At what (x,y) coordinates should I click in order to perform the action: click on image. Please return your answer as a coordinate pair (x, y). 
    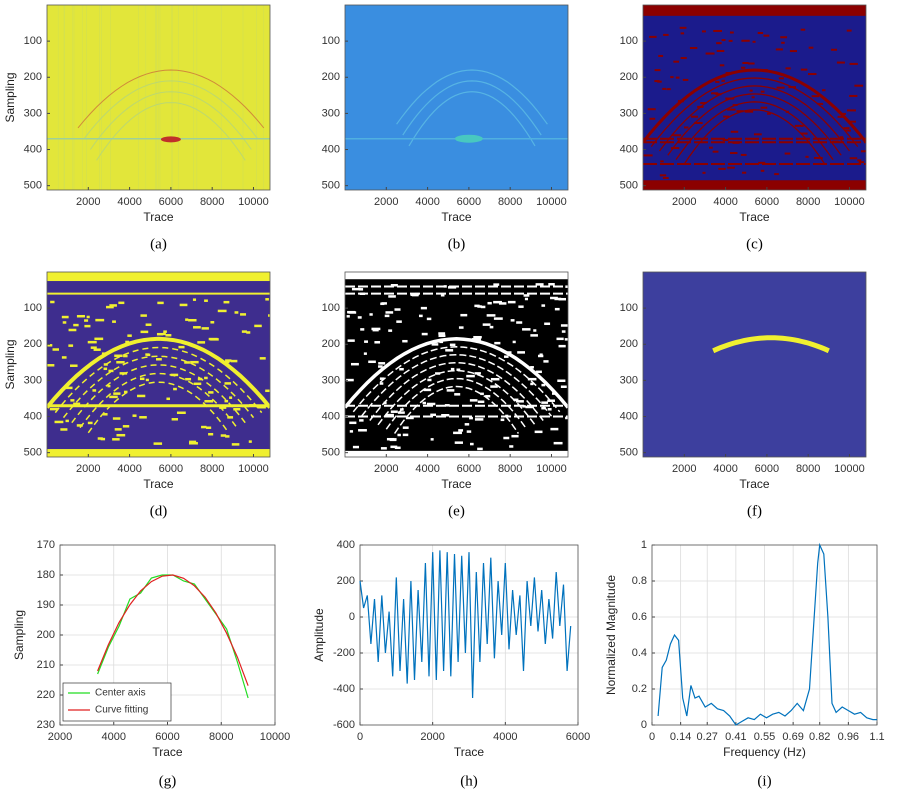
    Looking at the image, I should click on (158, 97).